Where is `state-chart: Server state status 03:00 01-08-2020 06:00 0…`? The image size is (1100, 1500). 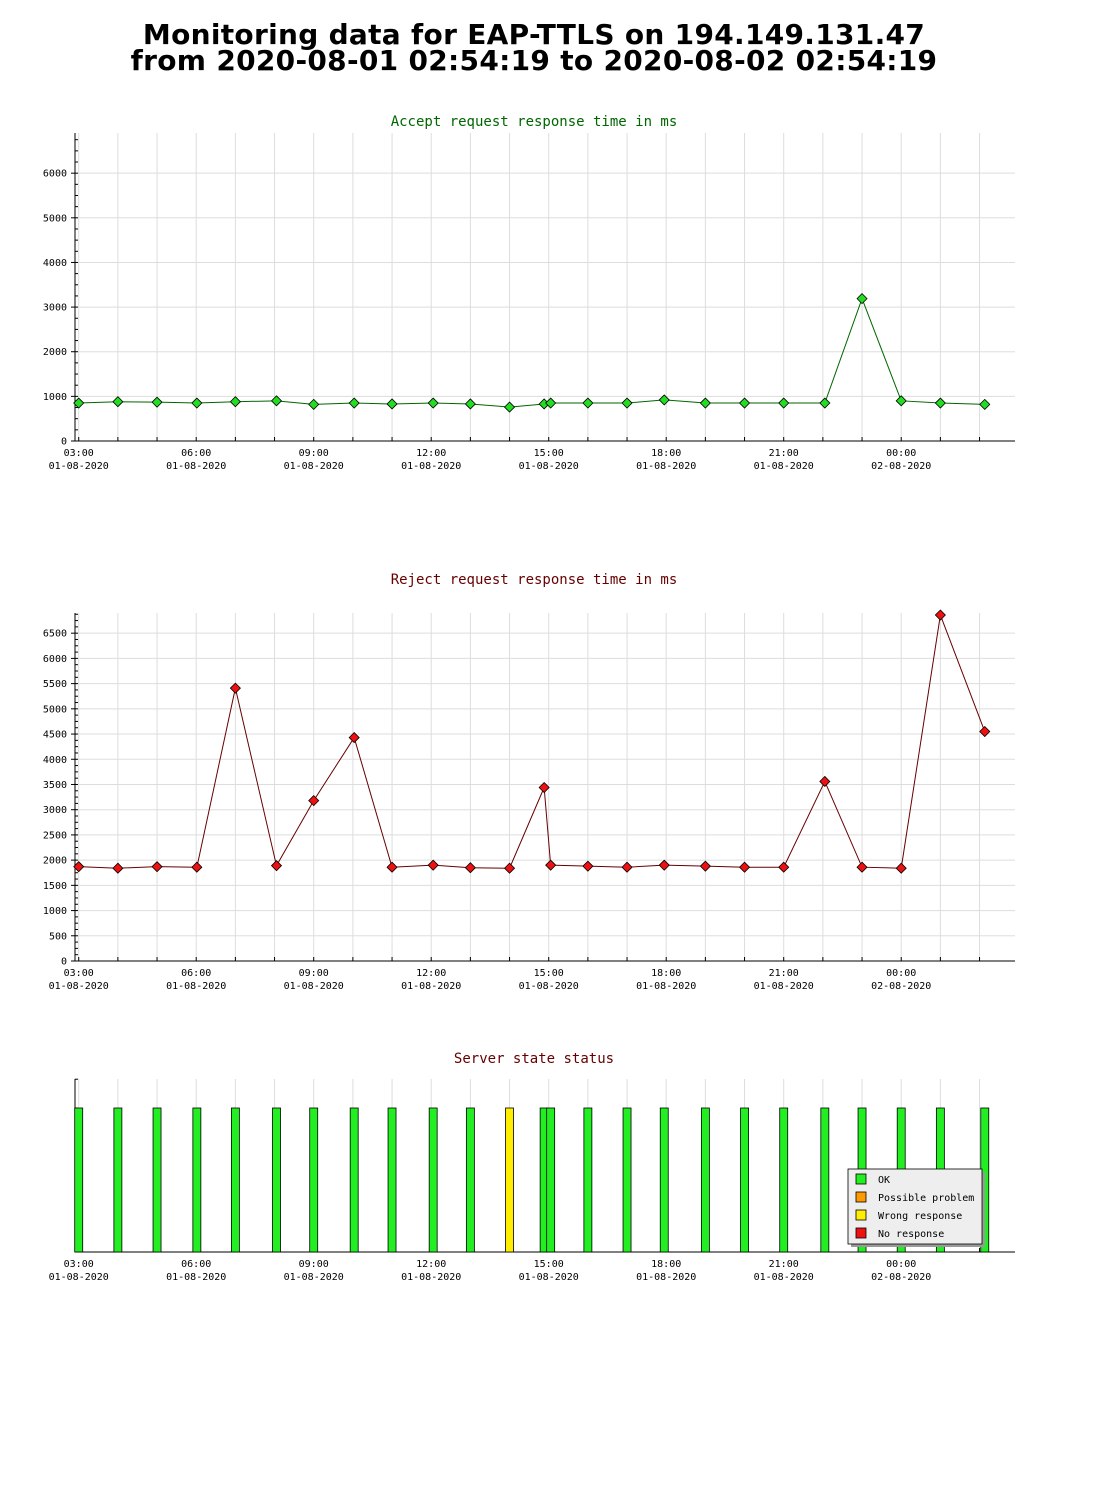
state-chart: Server state status 03:00 01-08-2020 06:00 0… is located at coordinates (532, 1167).